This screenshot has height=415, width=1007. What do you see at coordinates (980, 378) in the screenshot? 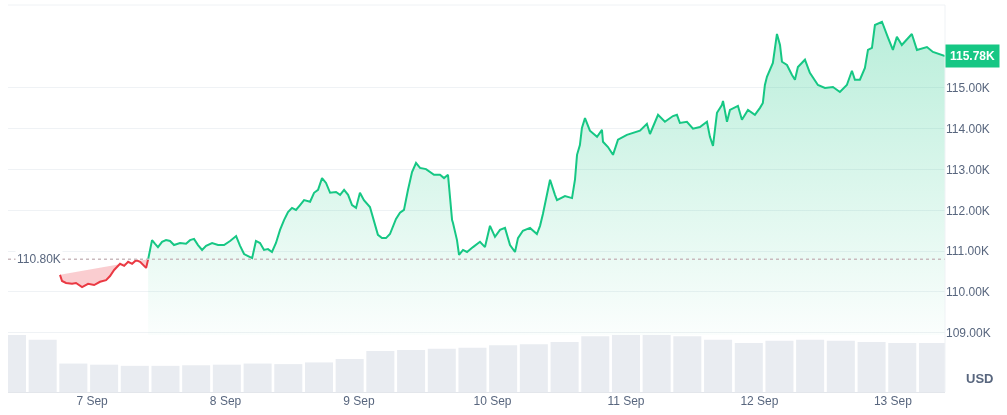
I see `y-axis-title: USD` at bounding box center [980, 378].